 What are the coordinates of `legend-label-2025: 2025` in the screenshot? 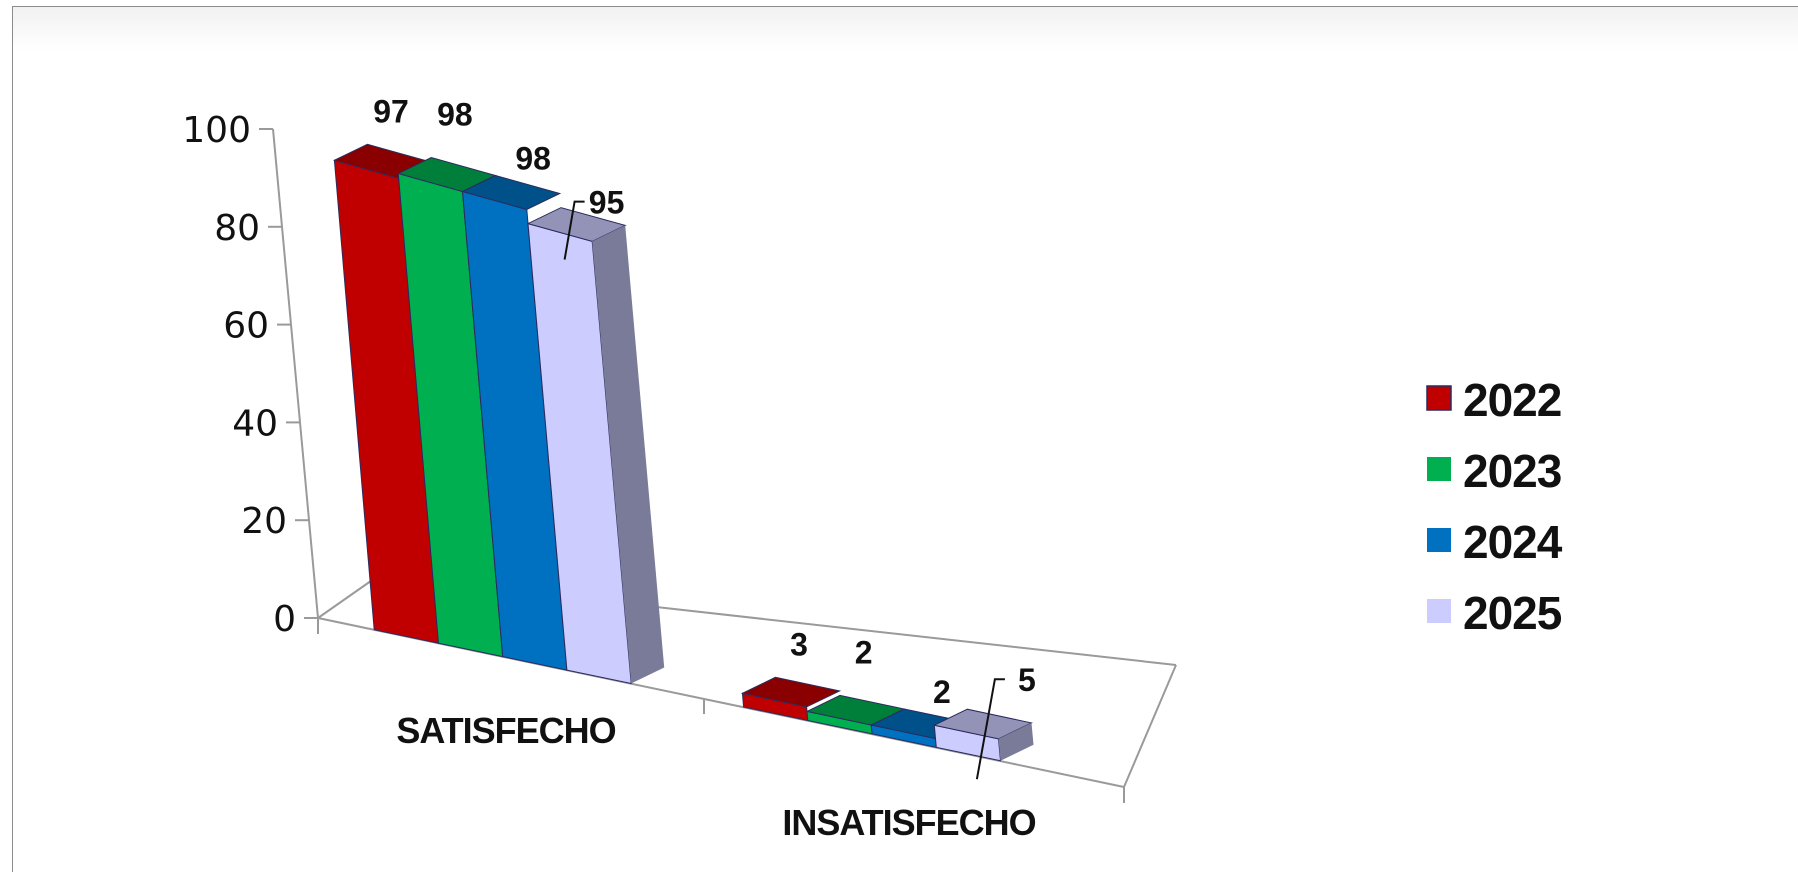 It's located at (1512, 613).